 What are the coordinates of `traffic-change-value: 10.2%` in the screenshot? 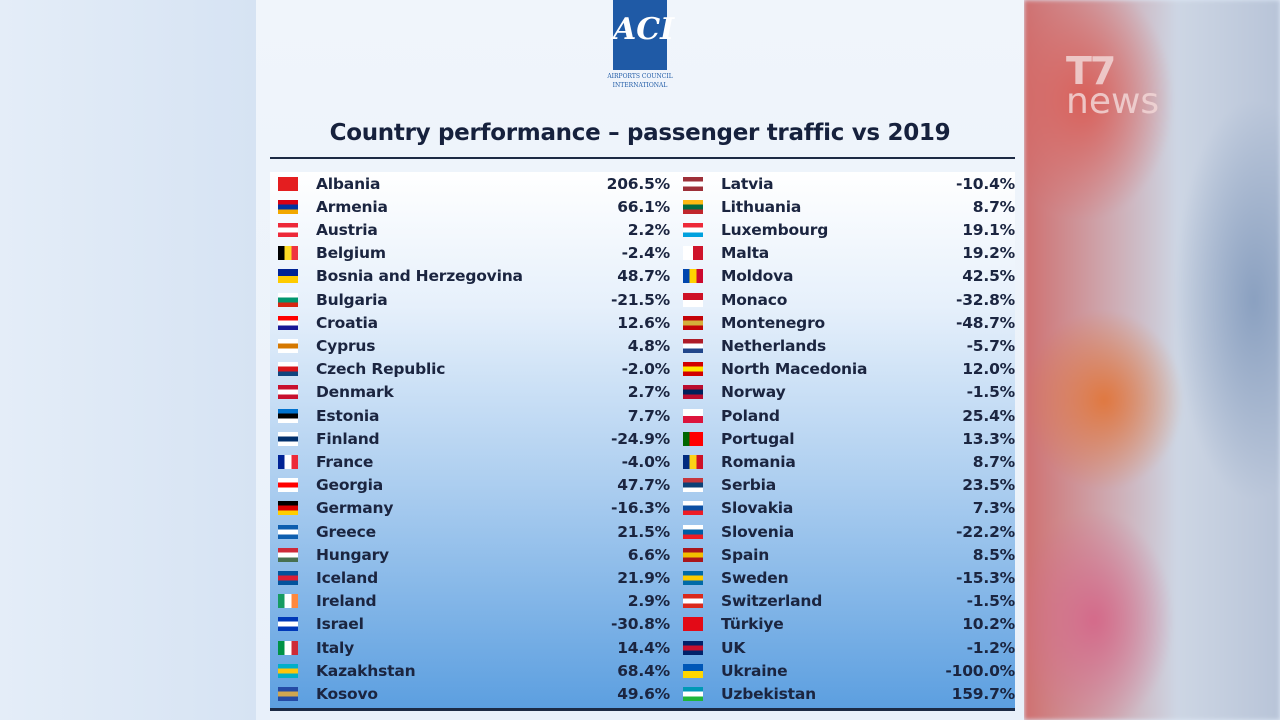 It's located at (988, 624).